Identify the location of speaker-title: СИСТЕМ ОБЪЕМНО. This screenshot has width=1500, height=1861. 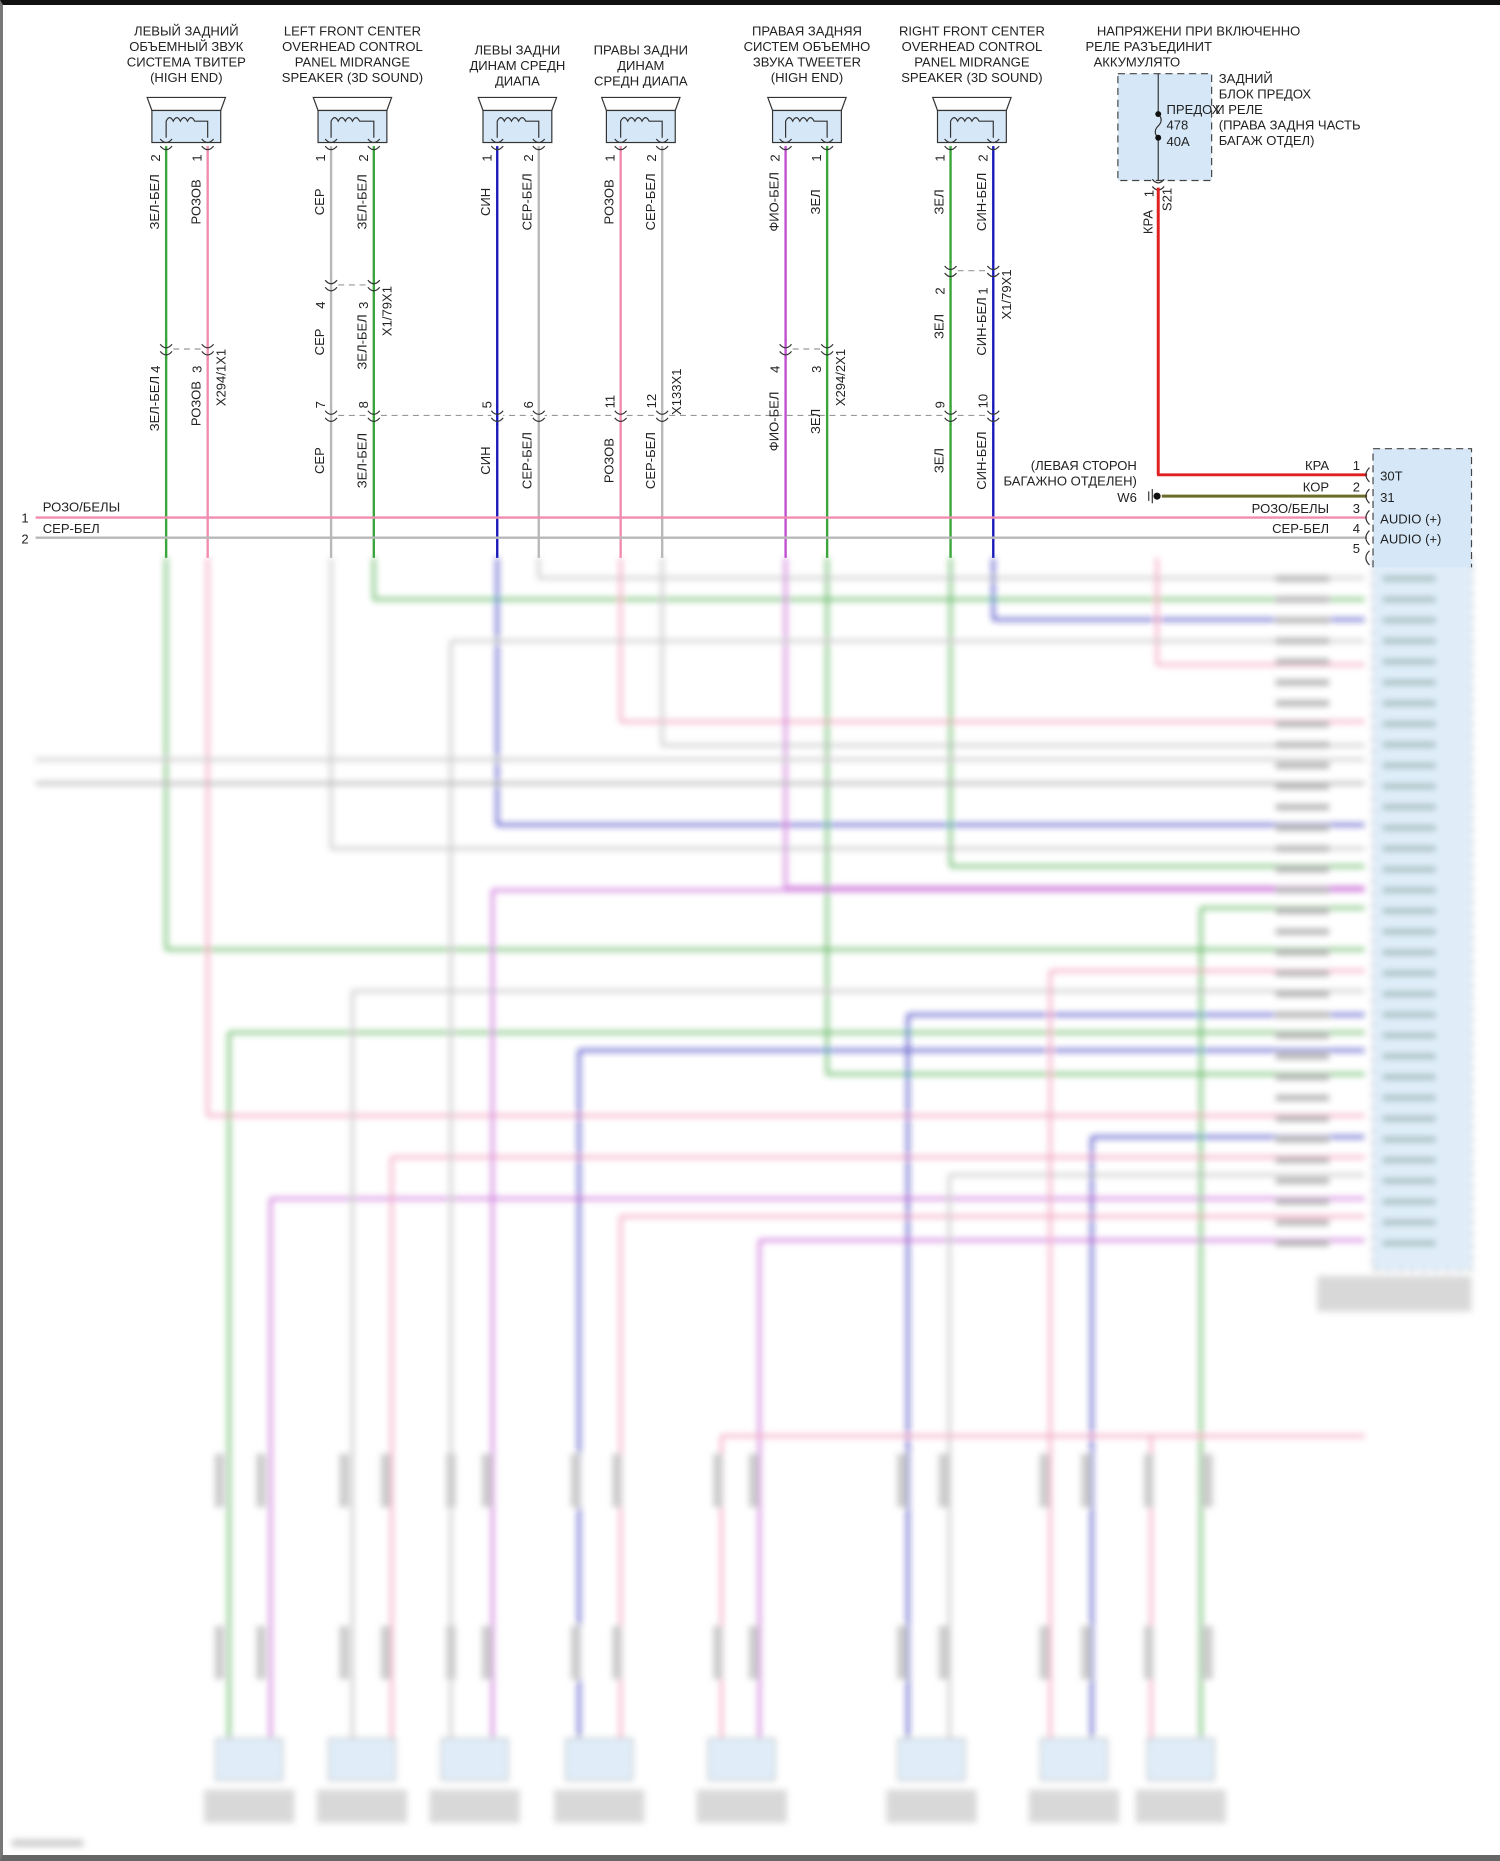
(807, 46).